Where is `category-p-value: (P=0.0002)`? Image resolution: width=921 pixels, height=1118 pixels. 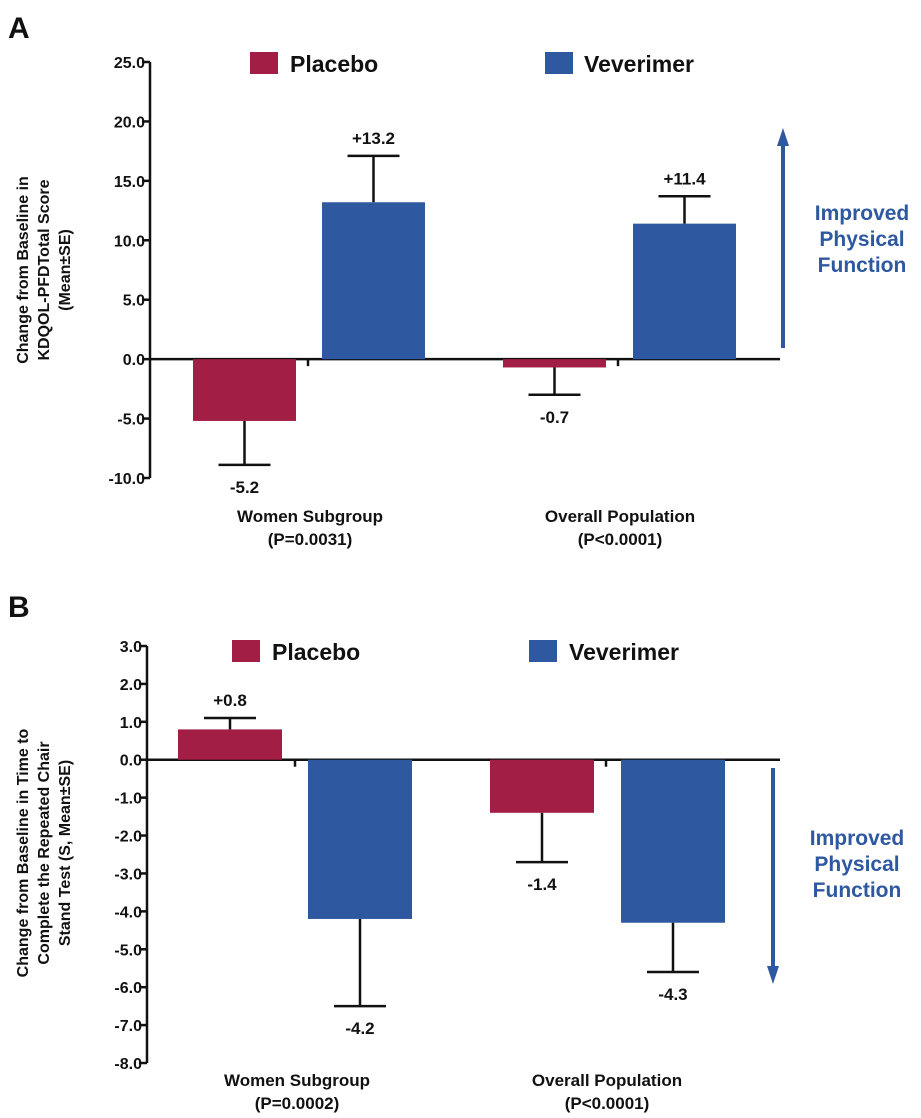
category-p-value: (P=0.0002) is located at coordinates (297, 1103).